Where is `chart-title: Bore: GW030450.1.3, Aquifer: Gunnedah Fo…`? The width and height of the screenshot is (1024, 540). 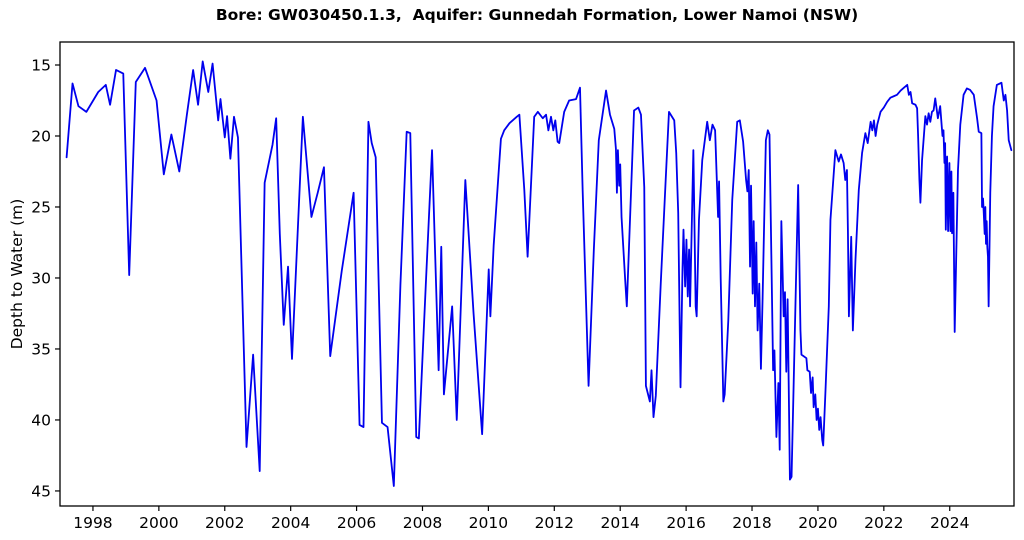 chart-title: Bore: GW030450.1.3, Aquifer: Gunnedah Fo… is located at coordinates (537, 15).